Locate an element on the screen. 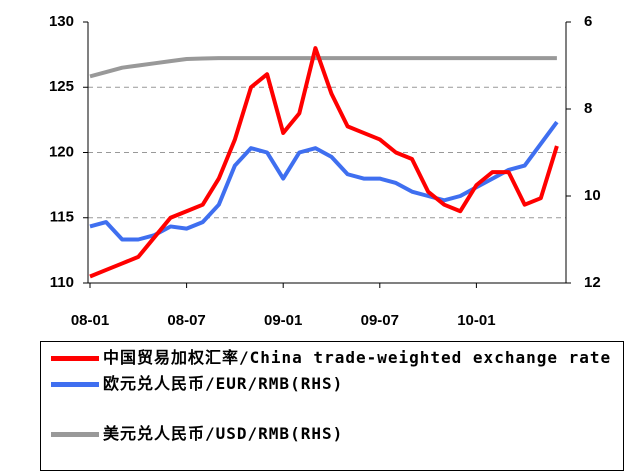  y2-tick-label: 12 is located at coordinates (592, 282).